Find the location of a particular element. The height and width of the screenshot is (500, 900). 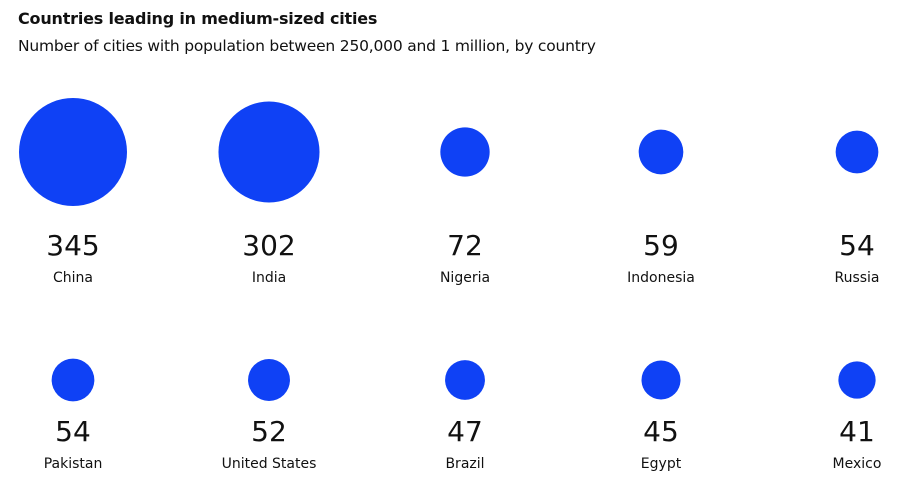

bubble-united-states is located at coordinates (269, 380).